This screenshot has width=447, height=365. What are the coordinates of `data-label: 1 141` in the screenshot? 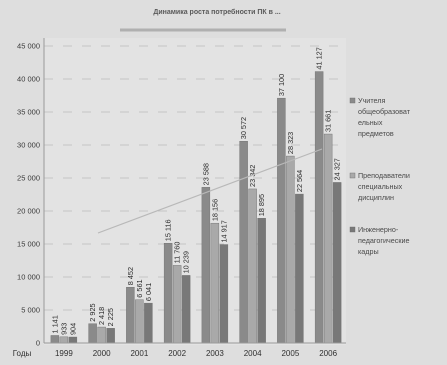 It's located at (54, 324).